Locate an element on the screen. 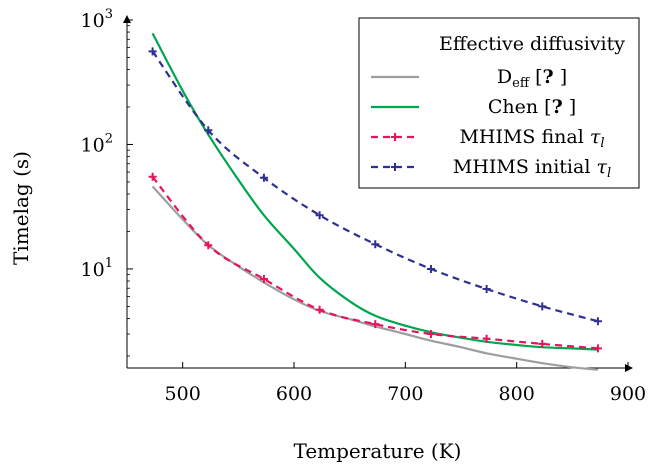  x-tick-label: 800 is located at coordinates (517, 394).